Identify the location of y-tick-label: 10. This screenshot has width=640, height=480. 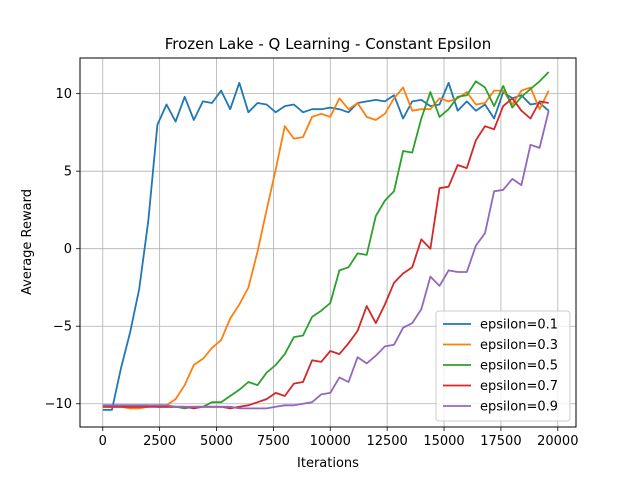
(63, 94).